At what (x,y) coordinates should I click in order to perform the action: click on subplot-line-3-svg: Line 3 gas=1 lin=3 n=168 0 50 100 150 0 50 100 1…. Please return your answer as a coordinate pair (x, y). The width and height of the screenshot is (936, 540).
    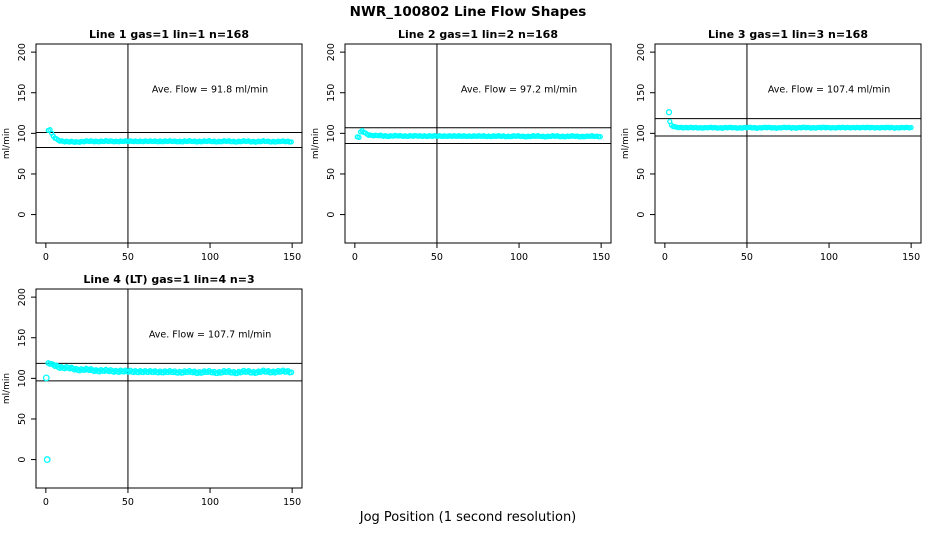
    Looking at the image, I should click on (771, 145).